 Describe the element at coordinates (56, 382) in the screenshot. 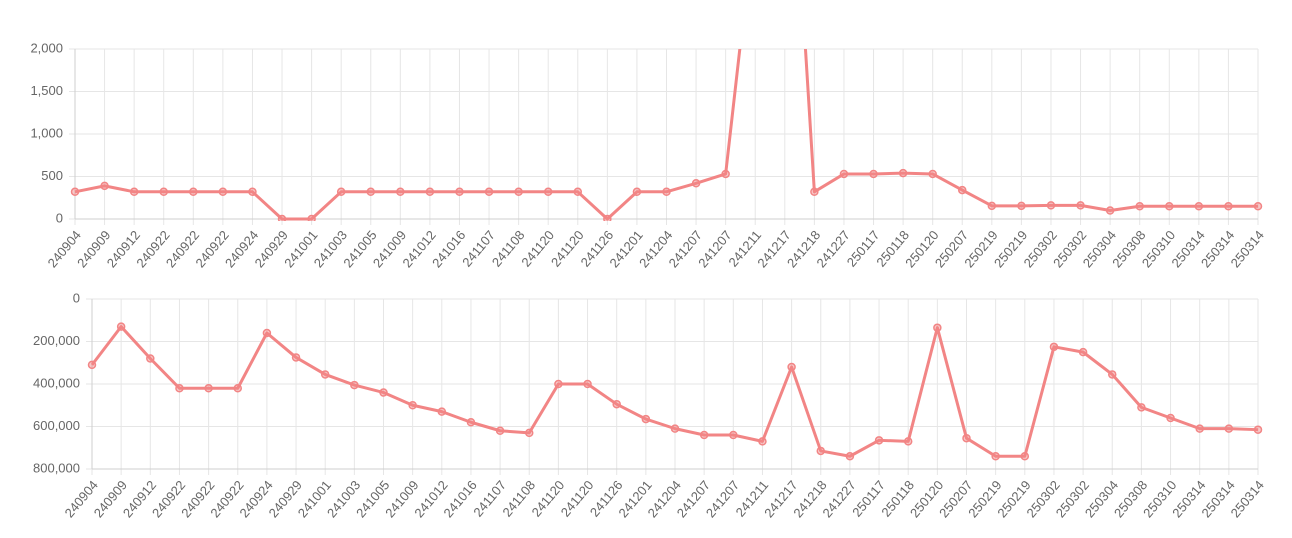

I see `y-tick-label: 400,000` at that location.